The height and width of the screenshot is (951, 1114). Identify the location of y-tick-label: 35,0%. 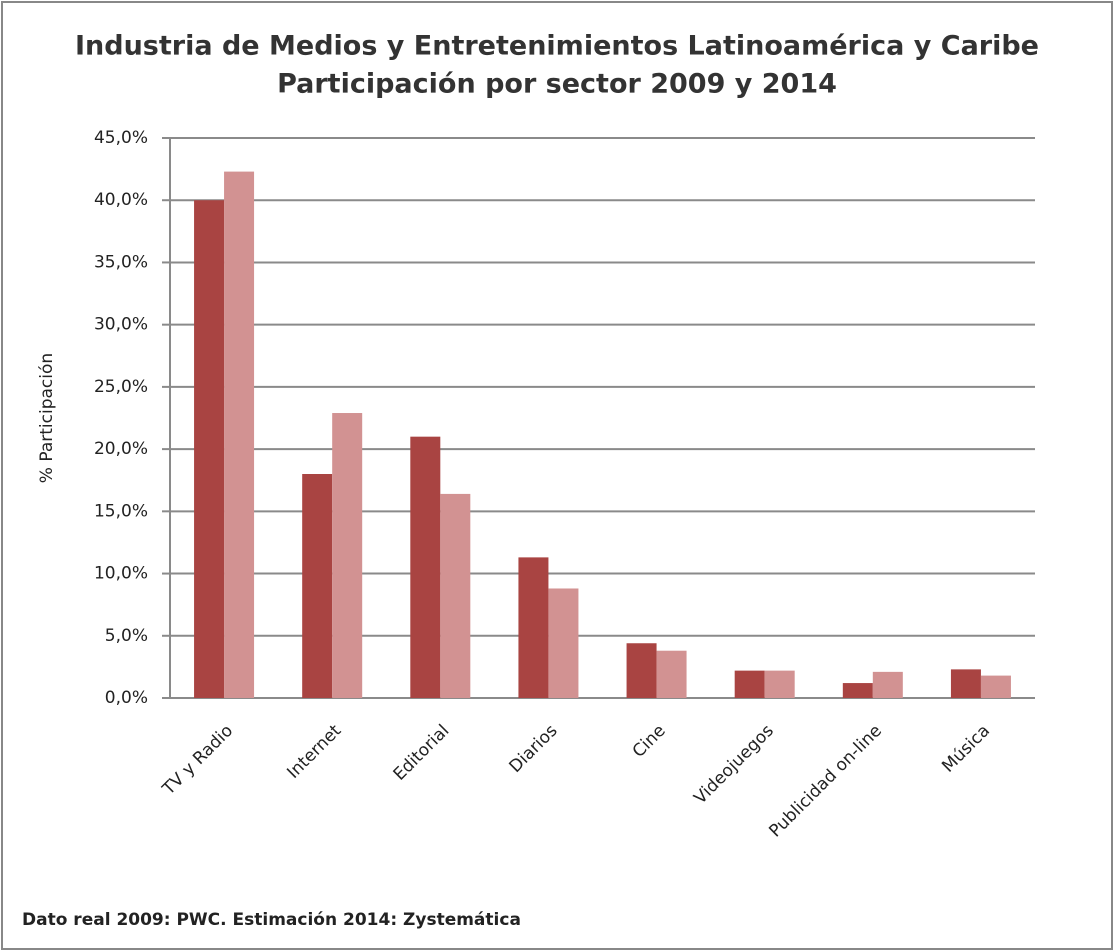
(121, 262).